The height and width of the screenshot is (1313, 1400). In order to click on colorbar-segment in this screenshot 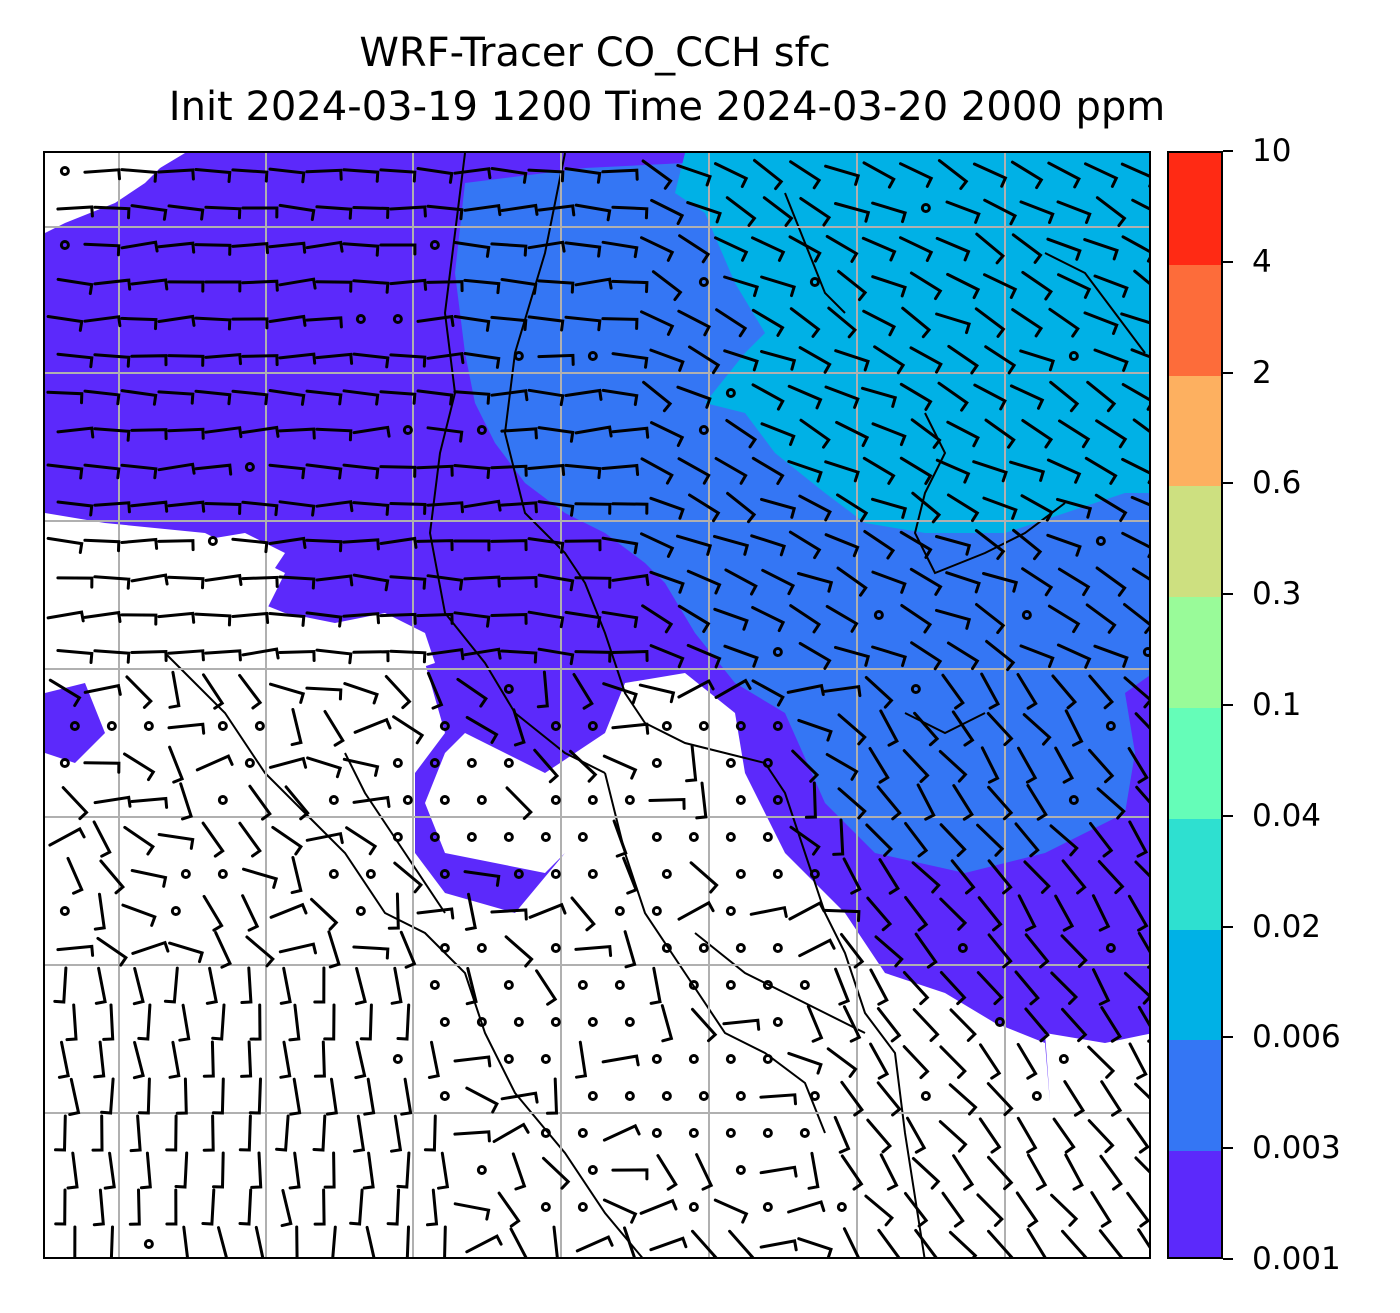, I will do `click(1195, 430)`.